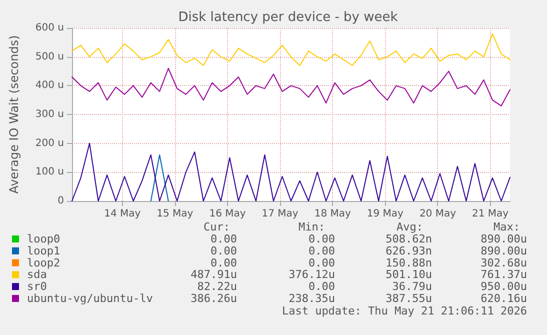 The image size is (547, 335). What do you see at coordinates (90, 298) in the screenshot?
I see `legend-label: ubuntu-vg/ubuntu-lv` at bounding box center [90, 298].